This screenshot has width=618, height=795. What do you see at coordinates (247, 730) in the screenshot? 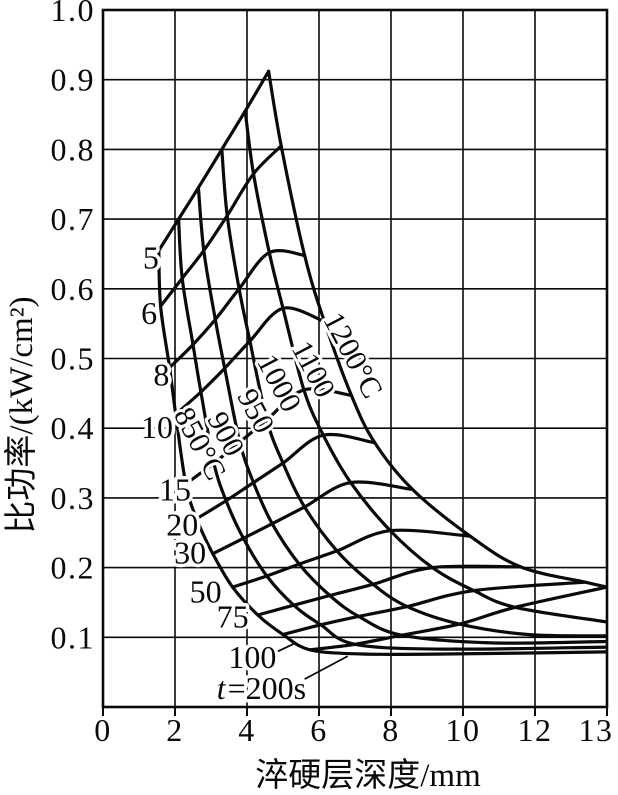
I see `x-tick-label: 4` at bounding box center [247, 730].